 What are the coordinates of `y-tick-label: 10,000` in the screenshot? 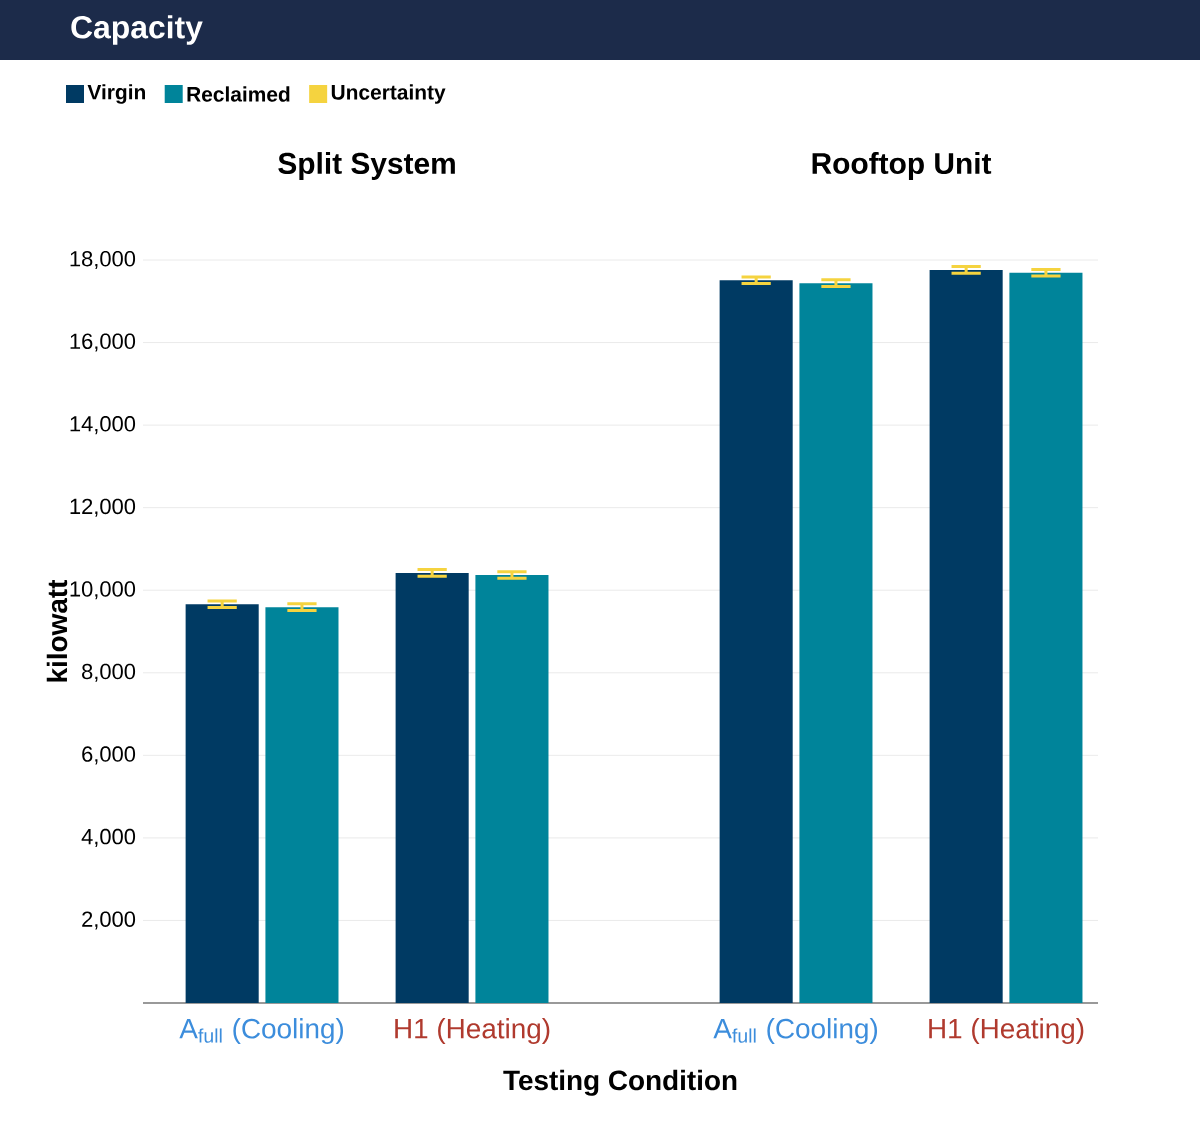 It's located at (103, 590).